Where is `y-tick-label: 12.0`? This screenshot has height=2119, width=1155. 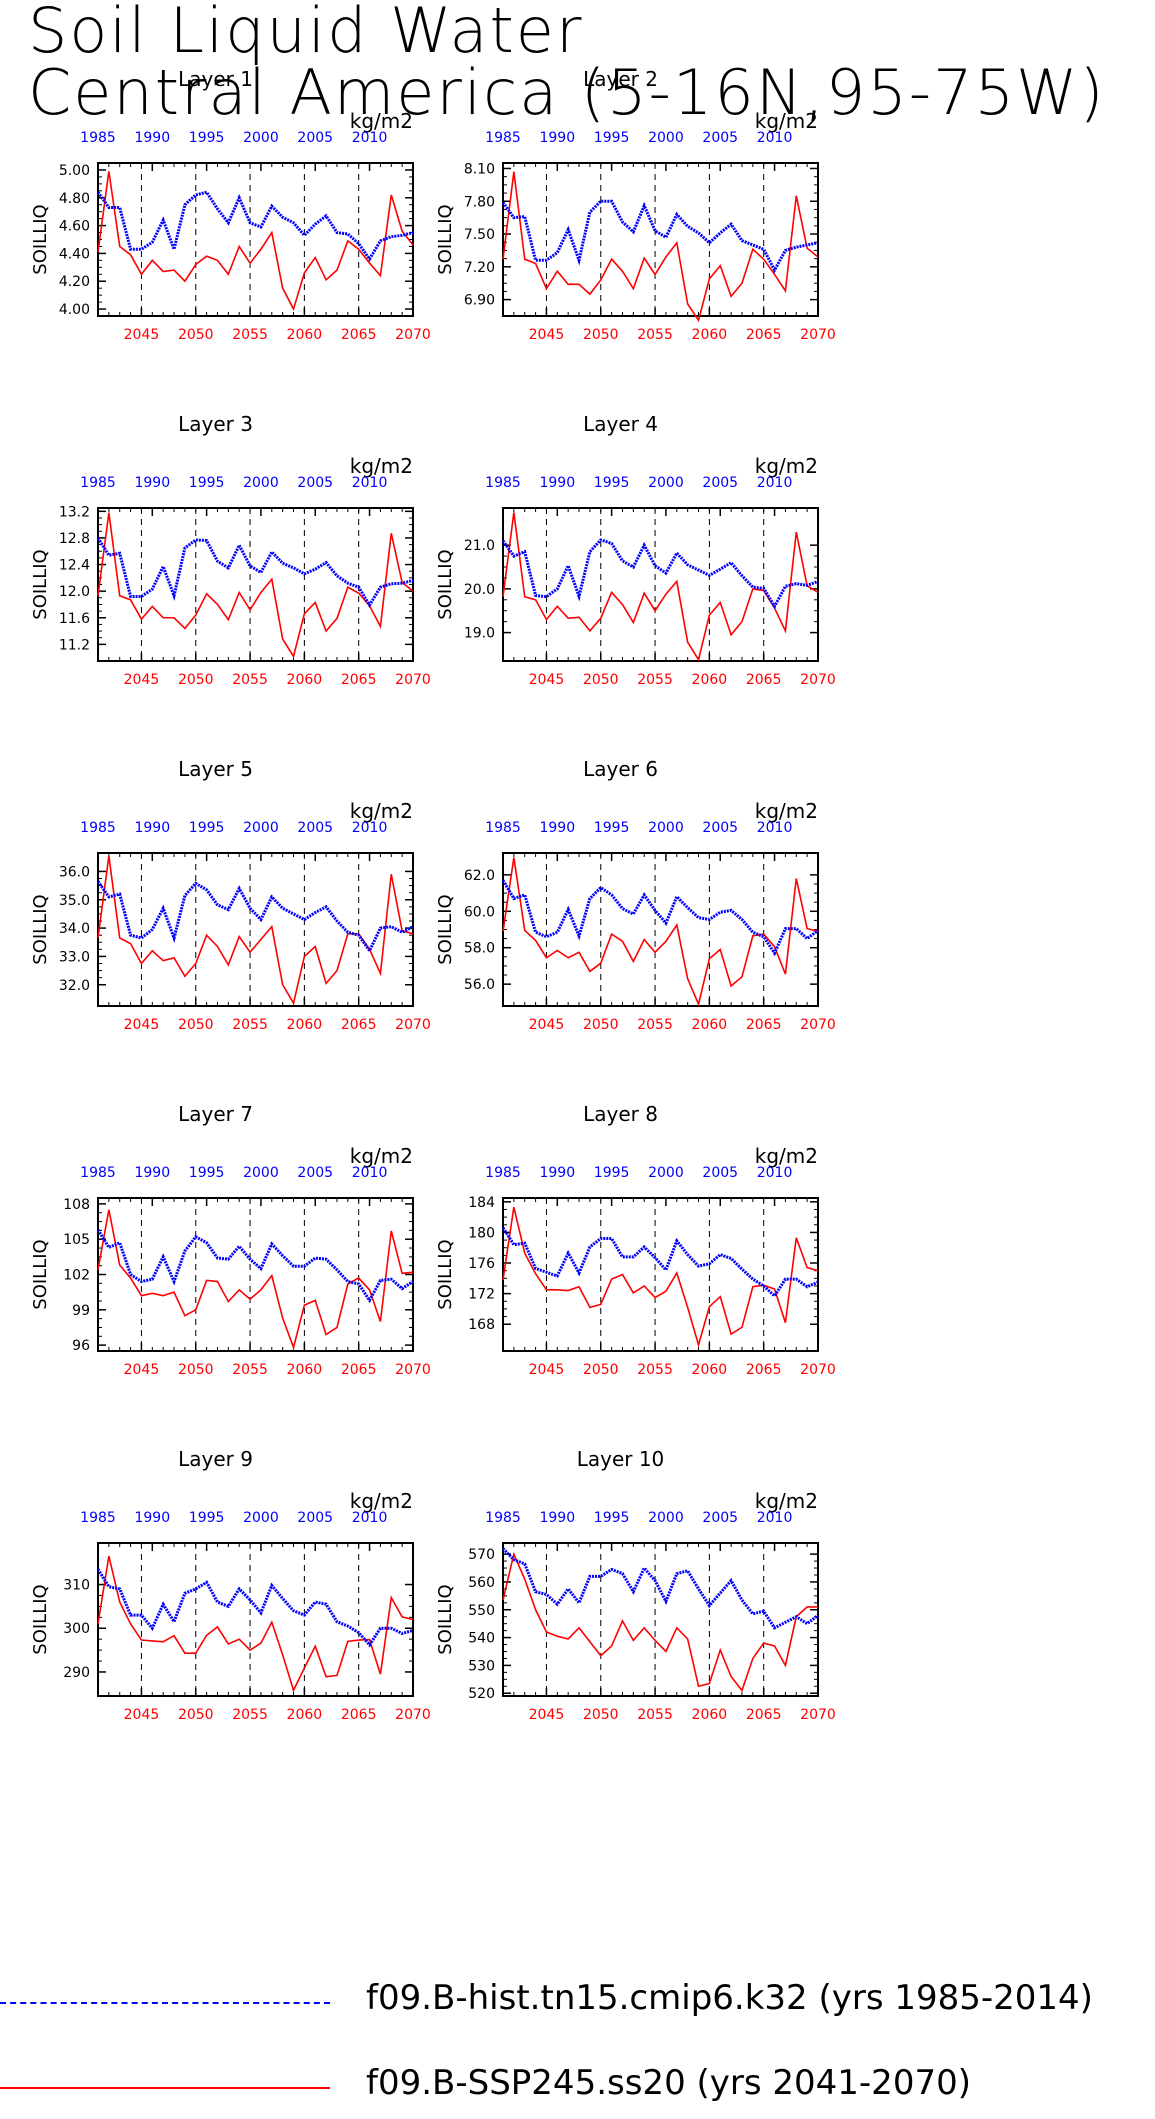 y-tick-label: 12.0 is located at coordinates (74, 592).